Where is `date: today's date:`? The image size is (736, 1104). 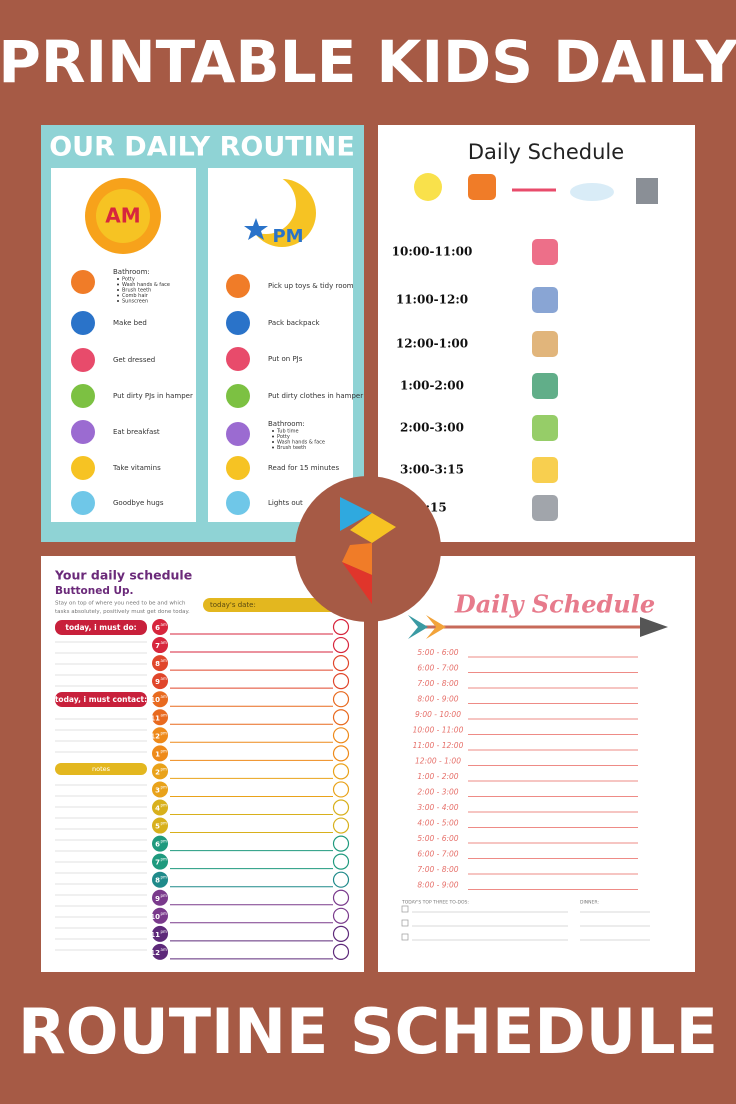 date: today's date: is located at coordinates (233, 605).